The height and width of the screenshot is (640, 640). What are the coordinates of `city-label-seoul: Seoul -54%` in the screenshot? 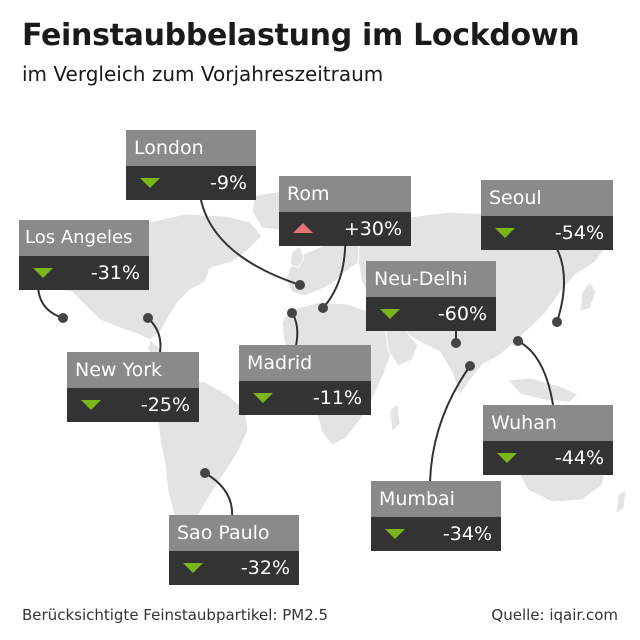 It's located at (547, 215).